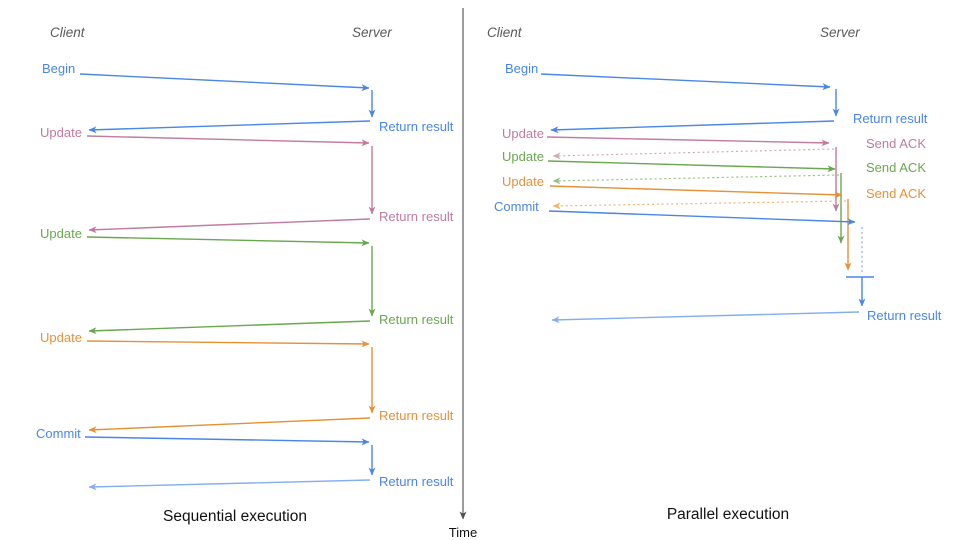 The width and height of the screenshot is (960, 540). I want to click on seq-update-2-label: Update, so click(61, 233).